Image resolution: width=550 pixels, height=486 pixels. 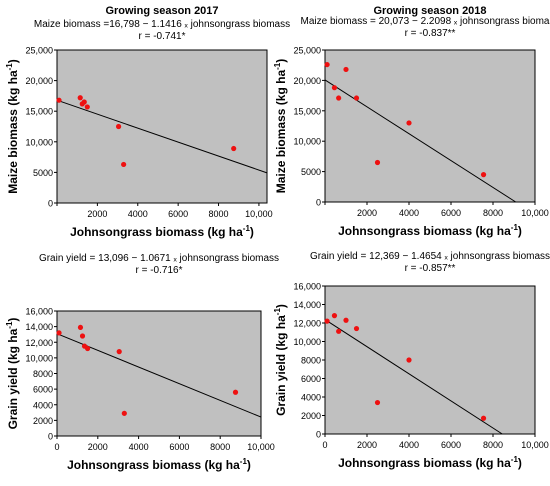 I want to click on y-axis-label: Grain yield (kg ha-1), so click(x=12, y=374).